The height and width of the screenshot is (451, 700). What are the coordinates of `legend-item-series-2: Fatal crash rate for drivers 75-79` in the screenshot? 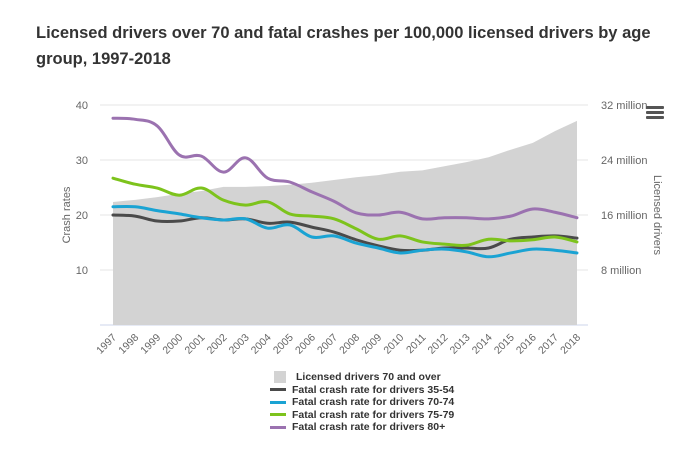 It's located at (362, 415).